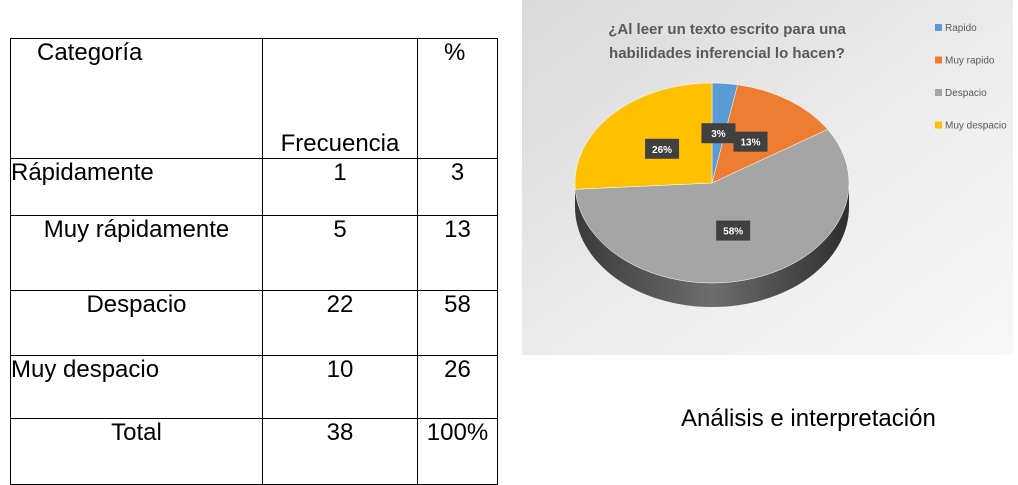 This screenshot has width=1018, height=485. What do you see at coordinates (340, 98) in the screenshot?
I see `header-cell: Frecuencia` at bounding box center [340, 98].